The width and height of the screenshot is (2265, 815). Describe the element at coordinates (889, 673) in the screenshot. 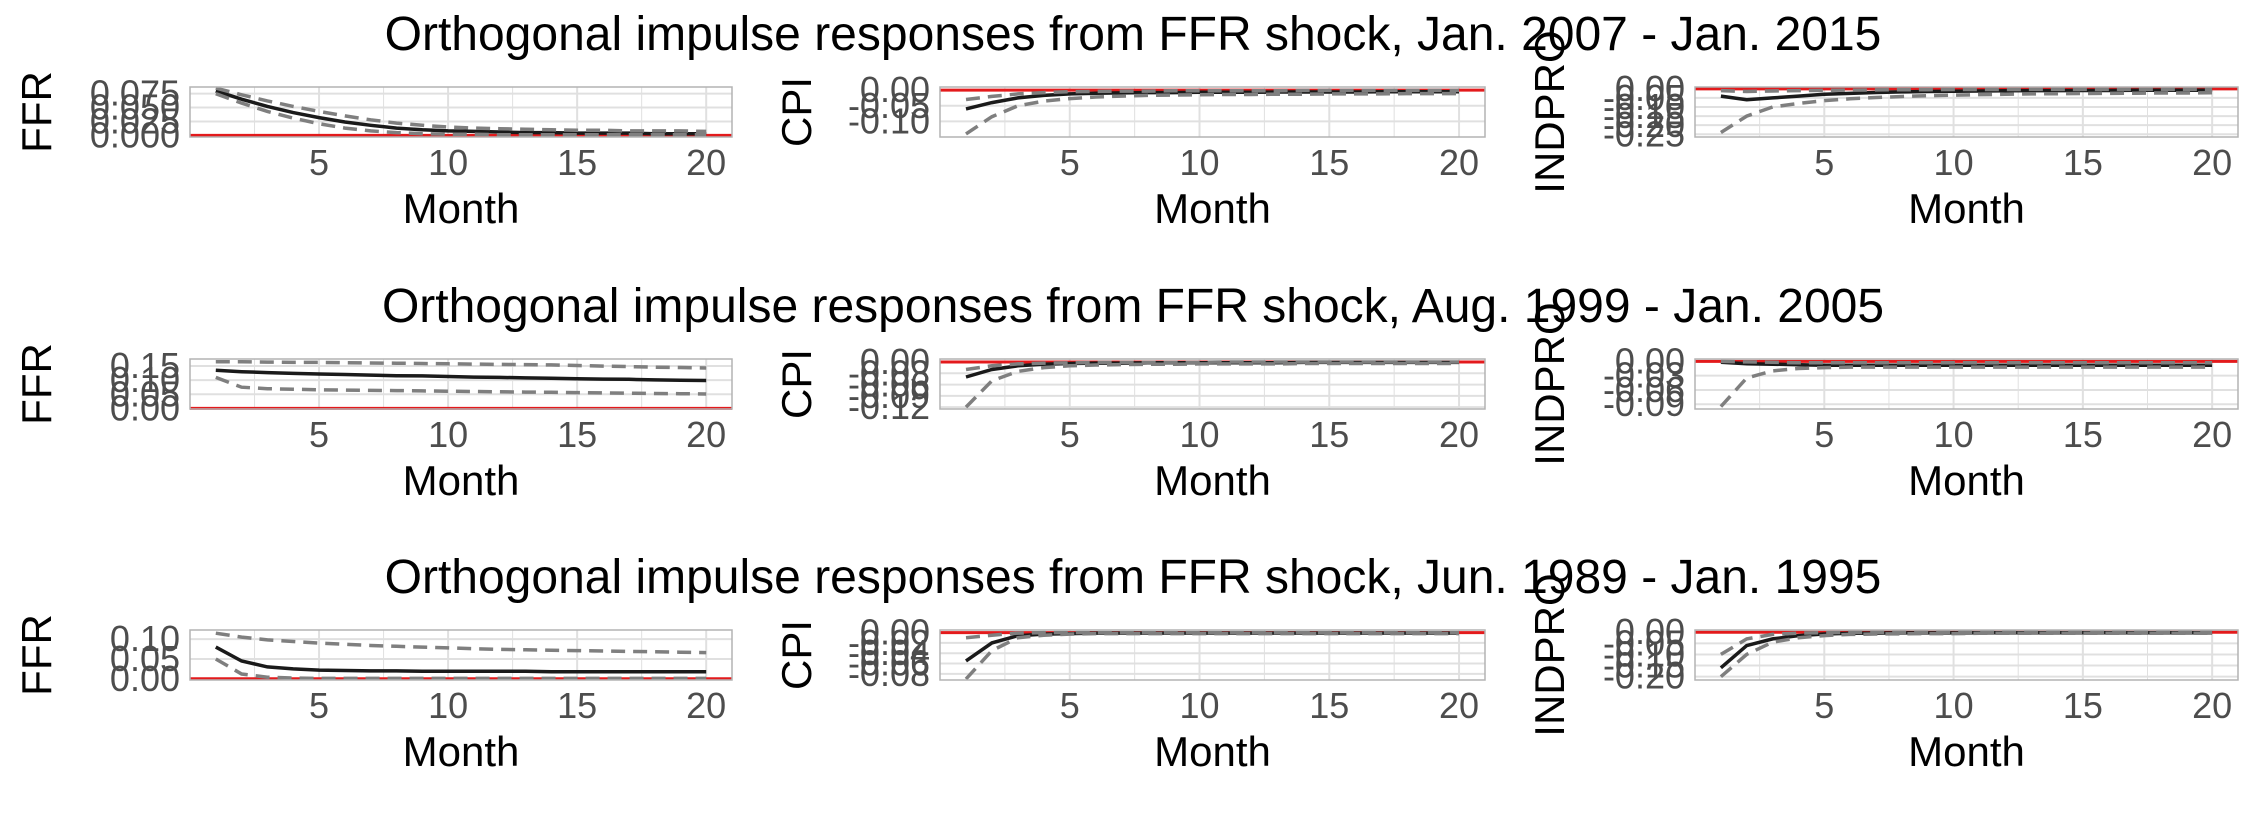

I see `y-tick-label: -0.08` at that location.